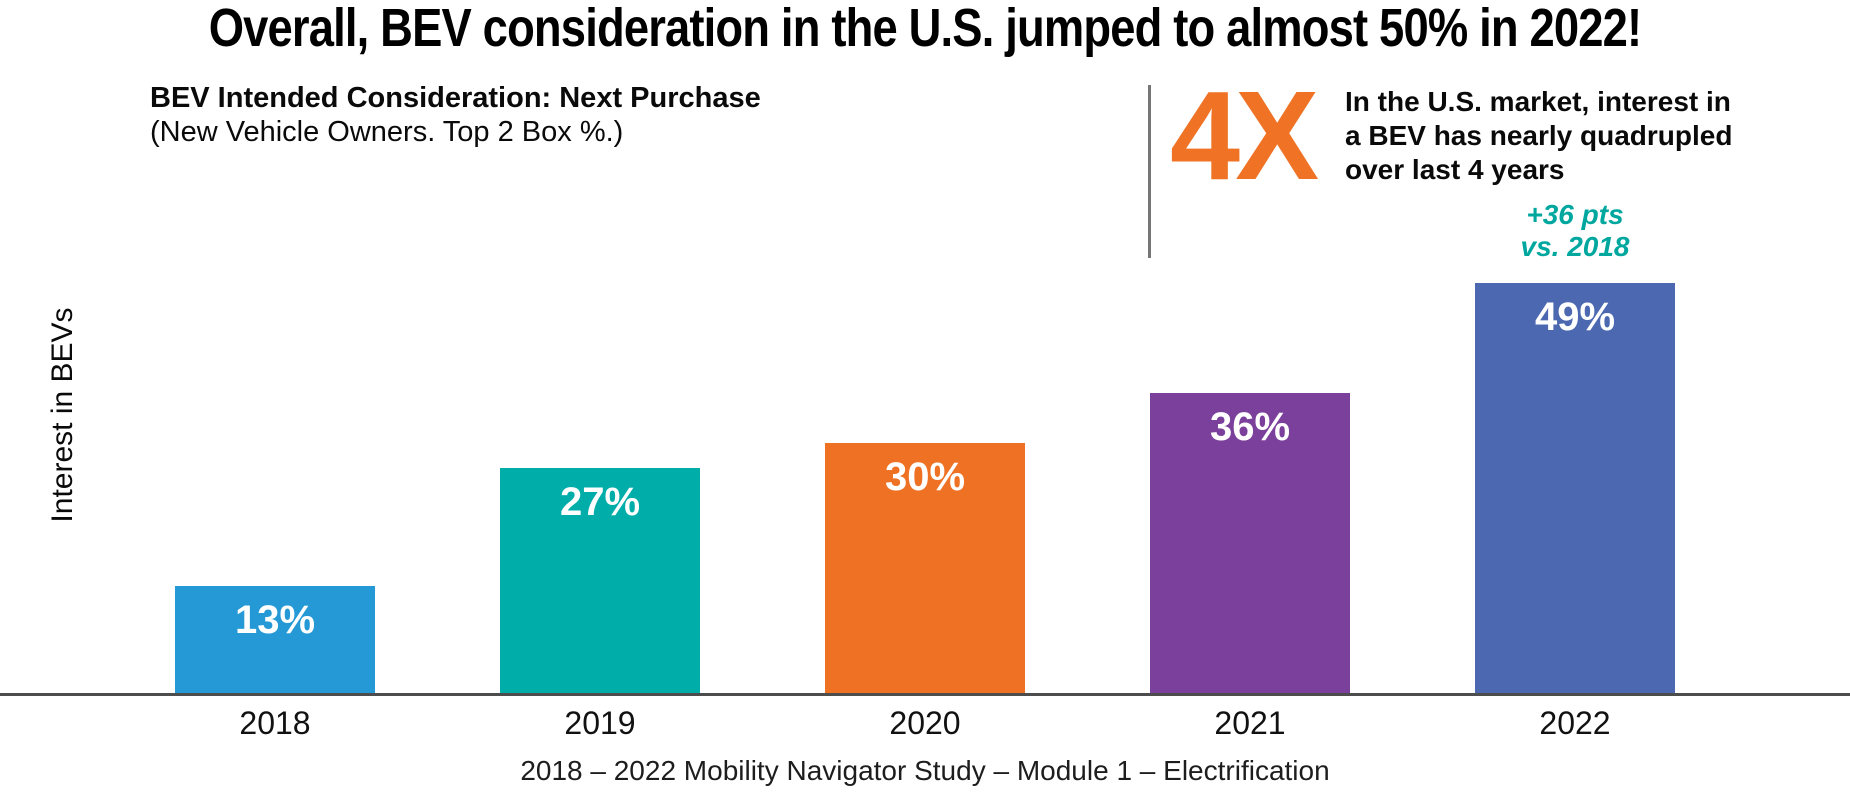 Image resolution: width=1850 pixels, height=794 pixels. What do you see at coordinates (1575, 317) in the screenshot?
I see `bar-value-label-2022: 49%` at bounding box center [1575, 317].